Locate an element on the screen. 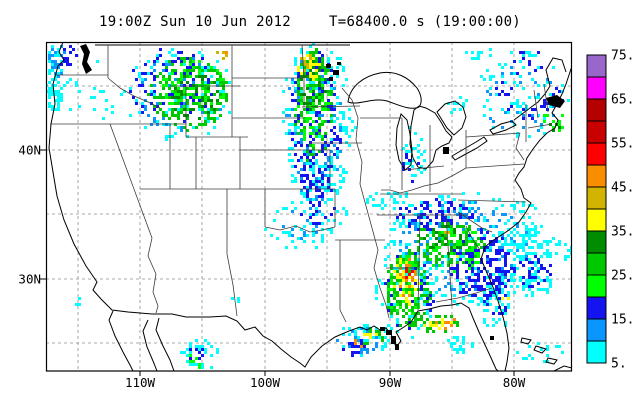 Image resolution: width=640 pixels, height=400 pixels. lake-superior-outline is located at coordinates (384, 90).